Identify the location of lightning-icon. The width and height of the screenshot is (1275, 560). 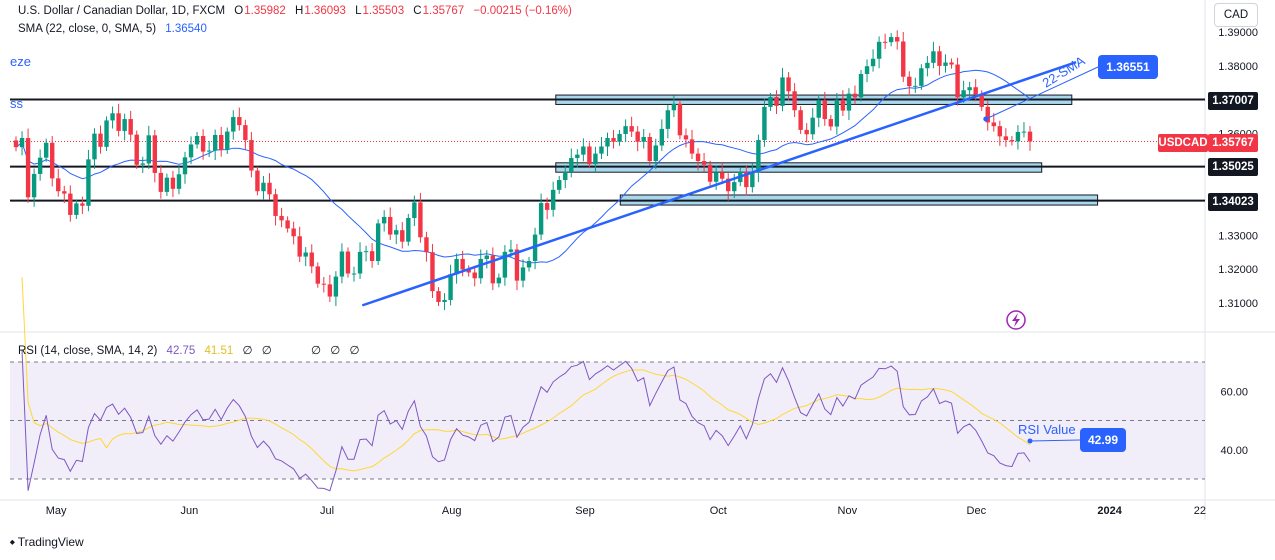
(1016, 320).